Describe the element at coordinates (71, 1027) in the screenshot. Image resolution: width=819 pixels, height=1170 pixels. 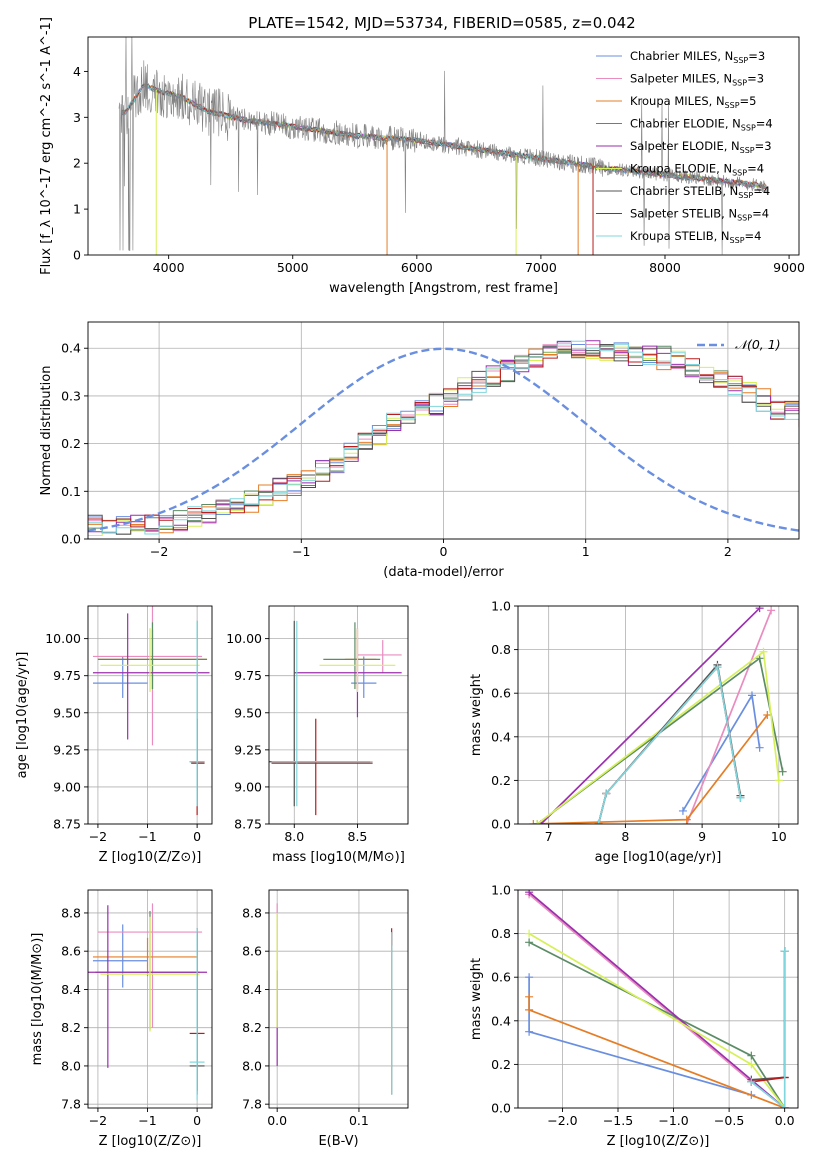
I see `y-tick-label: 8.2` at that location.